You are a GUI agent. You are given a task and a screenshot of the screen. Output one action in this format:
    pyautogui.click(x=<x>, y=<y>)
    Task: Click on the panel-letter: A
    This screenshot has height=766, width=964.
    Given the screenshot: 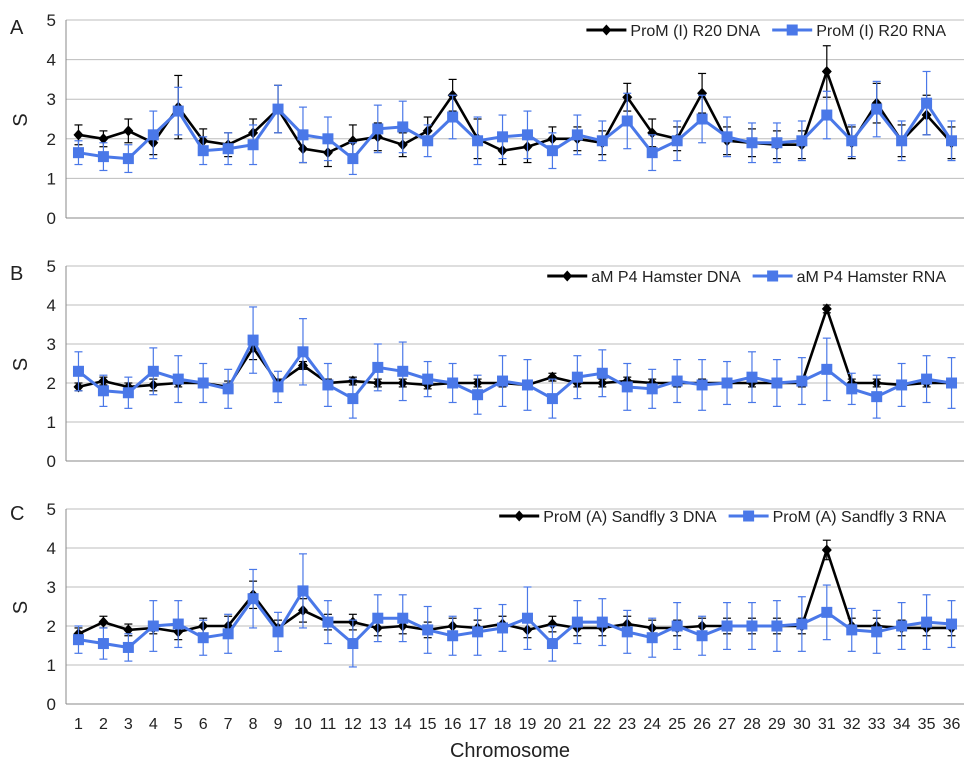 What is the action you would take?
    pyautogui.click(x=17, y=28)
    